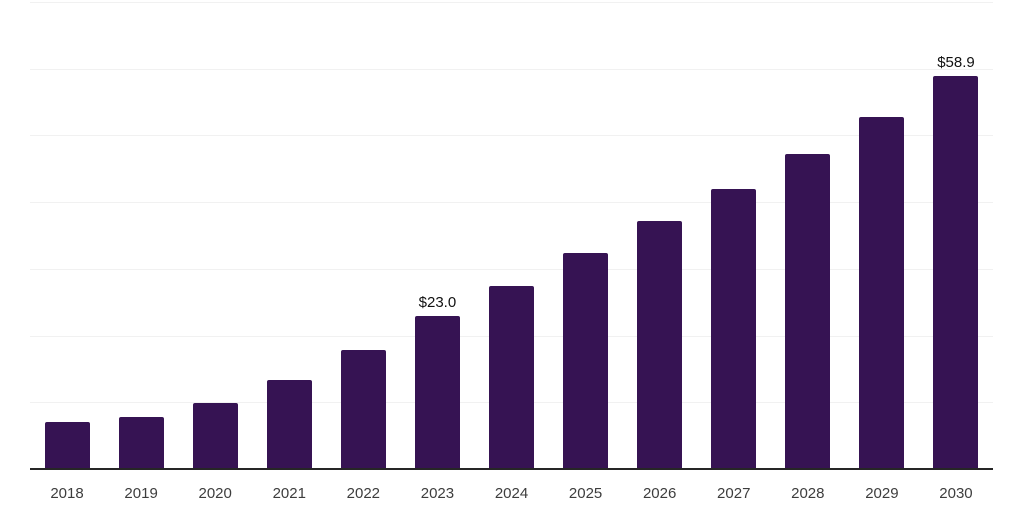 The width and height of the screenshot is (1024, 512). What do you see at coordinates (215, 235) in the screenshot?
I see `bar-cell-2020` at bounding box center [215, 235].